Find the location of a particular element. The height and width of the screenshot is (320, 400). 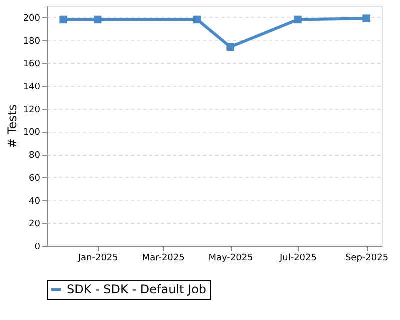

y-tick-label: 120 is located at coordinates (32, 110).